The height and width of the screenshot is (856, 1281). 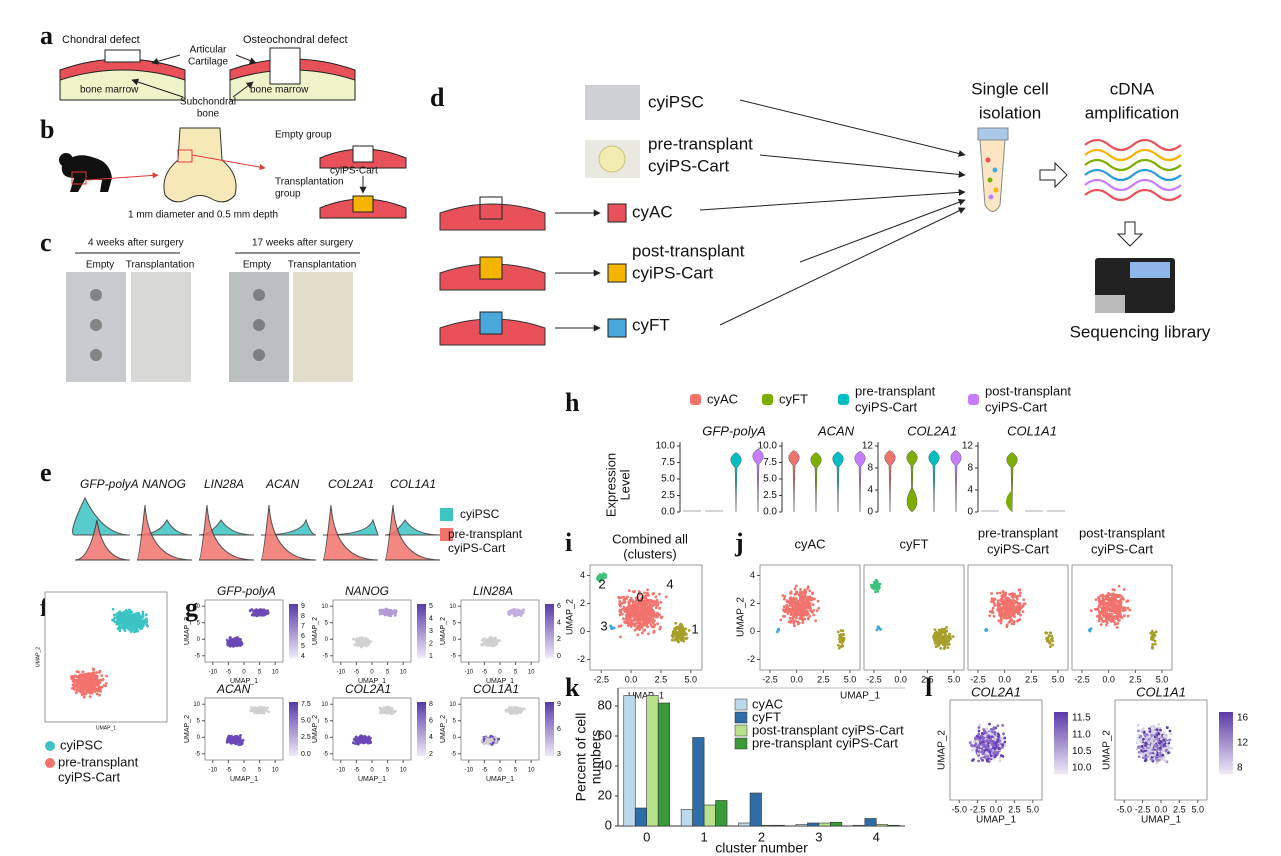 I want to click on x-tick-label: 0, so click(x=244, y=771).